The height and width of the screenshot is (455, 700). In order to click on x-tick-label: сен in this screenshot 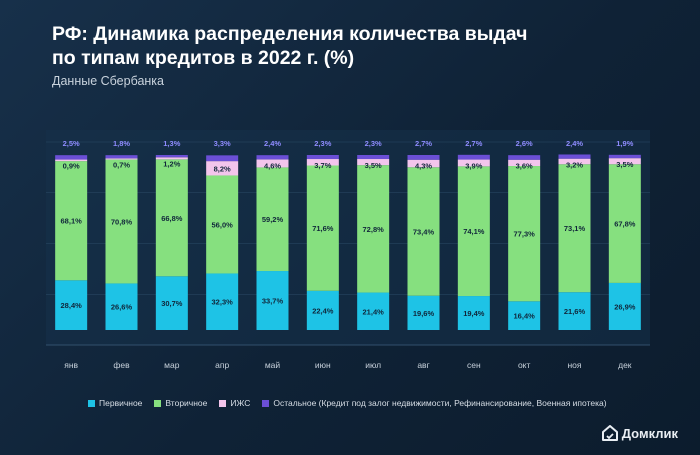, I will do `click(474, 365)`.